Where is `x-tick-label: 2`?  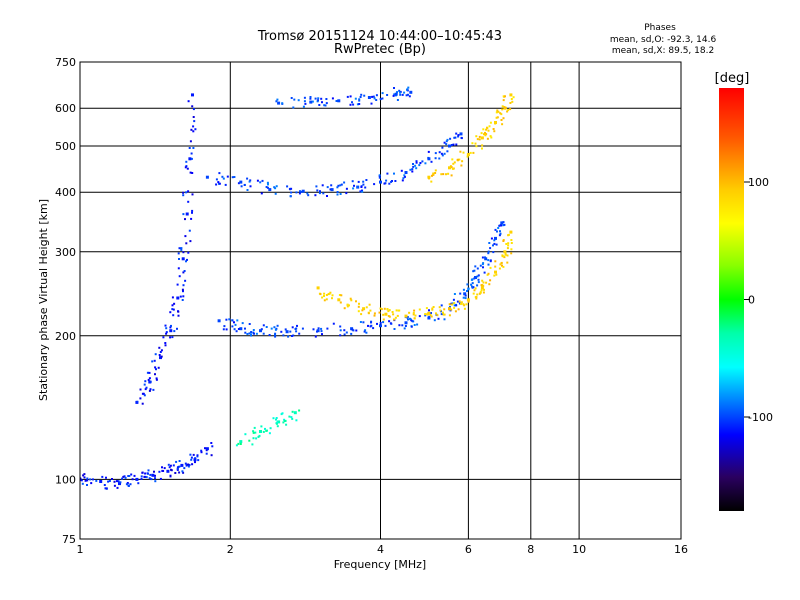
x-tick-label: 2 is located at coordinates (230, 549).